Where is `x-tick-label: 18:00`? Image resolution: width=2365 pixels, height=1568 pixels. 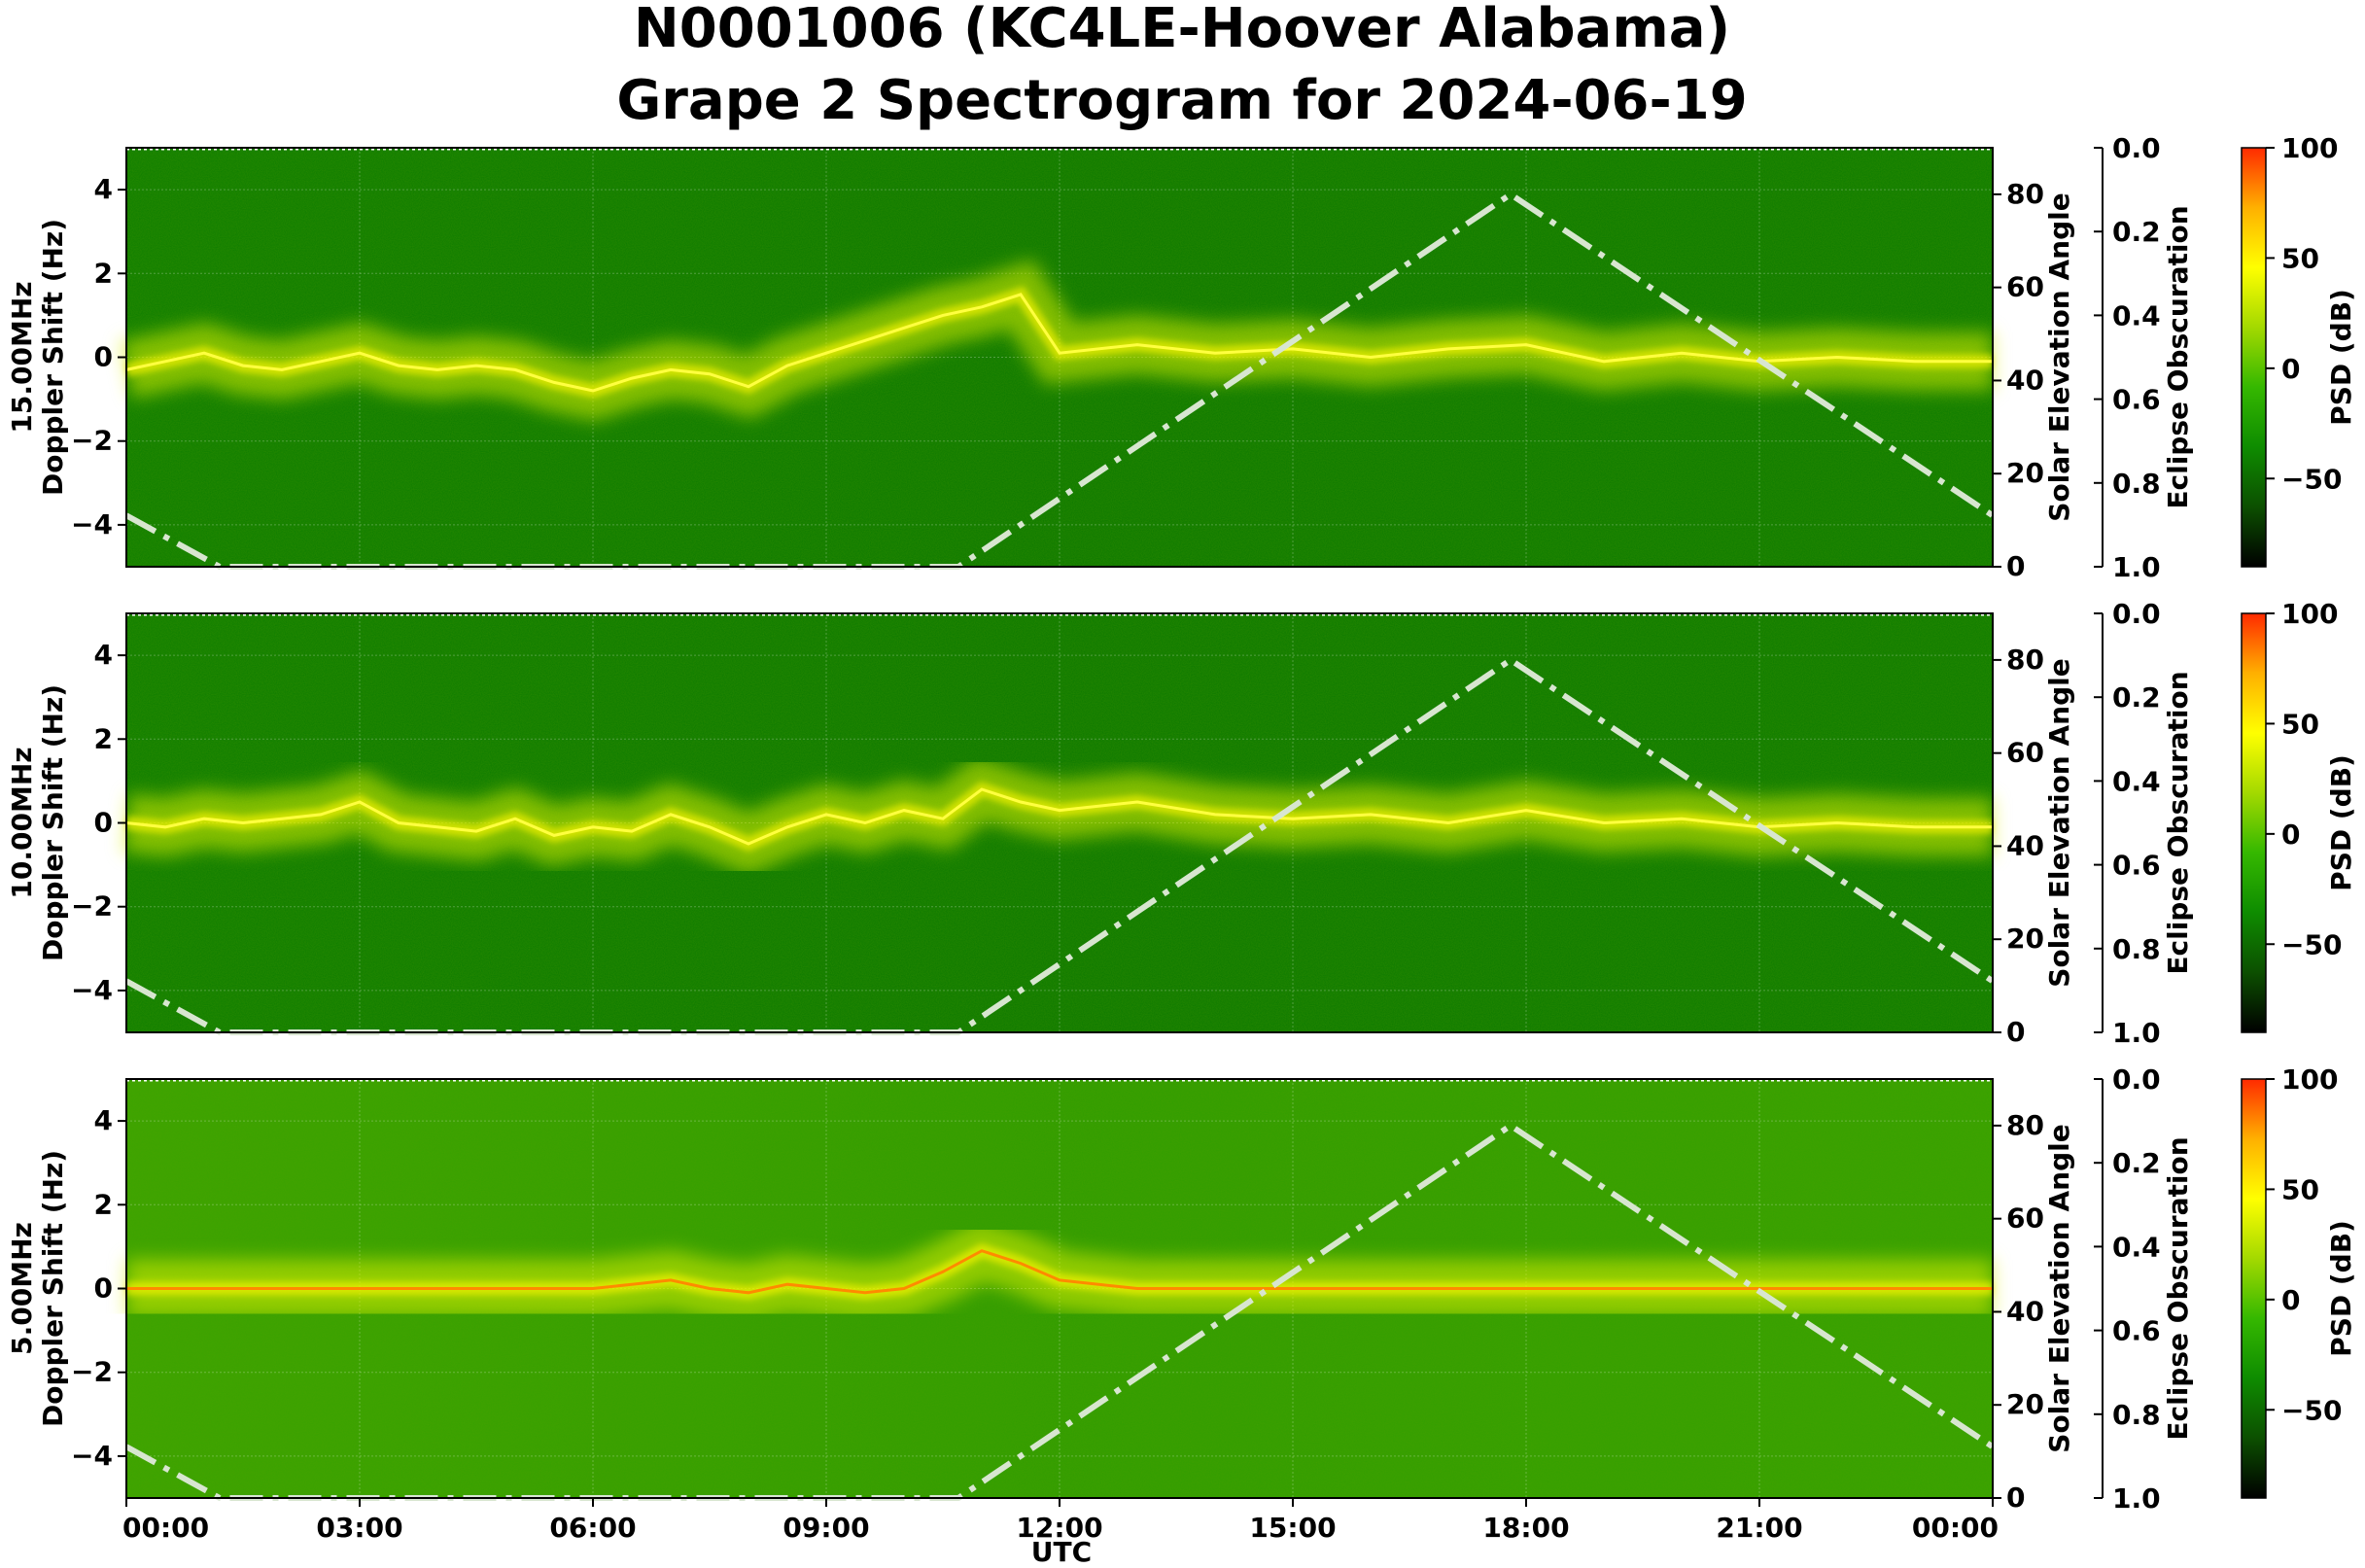 x-tick-label: 18:00 is located at coordinates (1525, 1528).